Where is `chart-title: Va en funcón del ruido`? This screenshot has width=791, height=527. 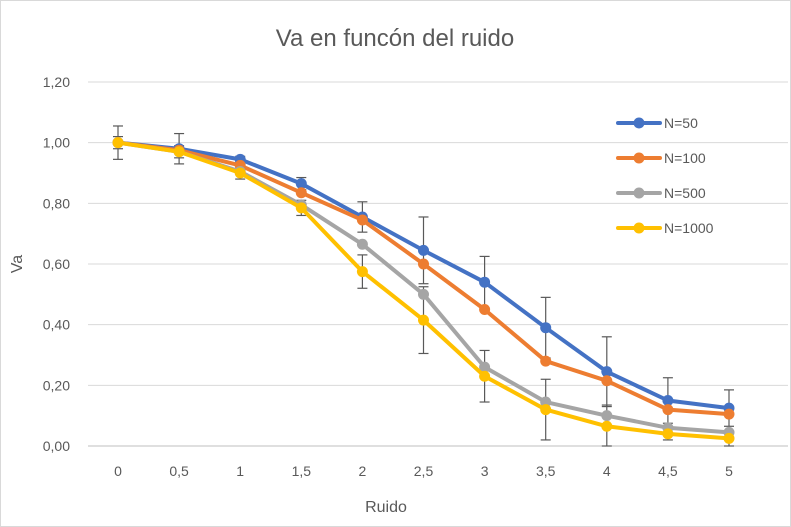 chart-title: Va en funcón del ruido is located at coordinates (395, 38).